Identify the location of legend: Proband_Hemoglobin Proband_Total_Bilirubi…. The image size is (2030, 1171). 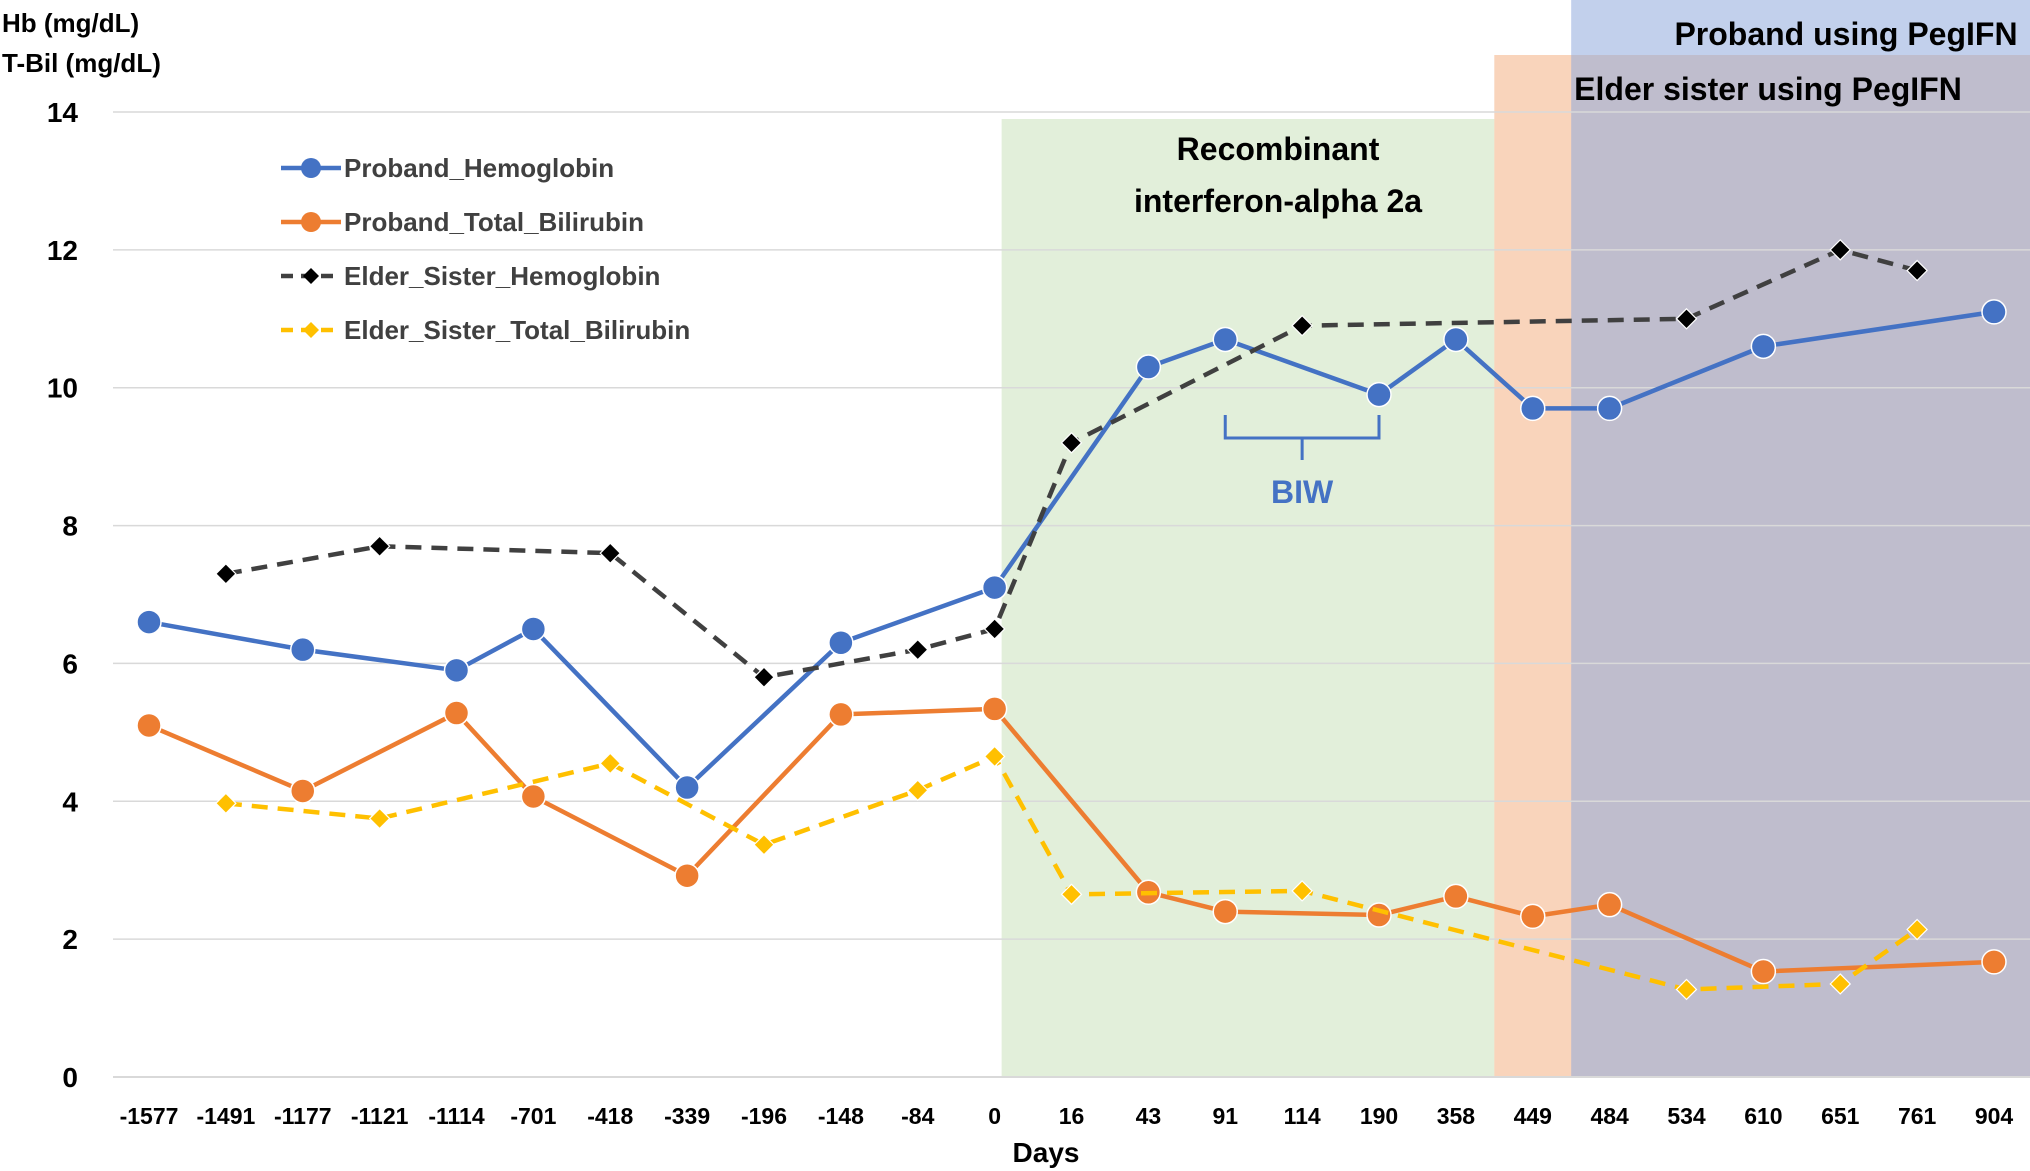
(485, 249).